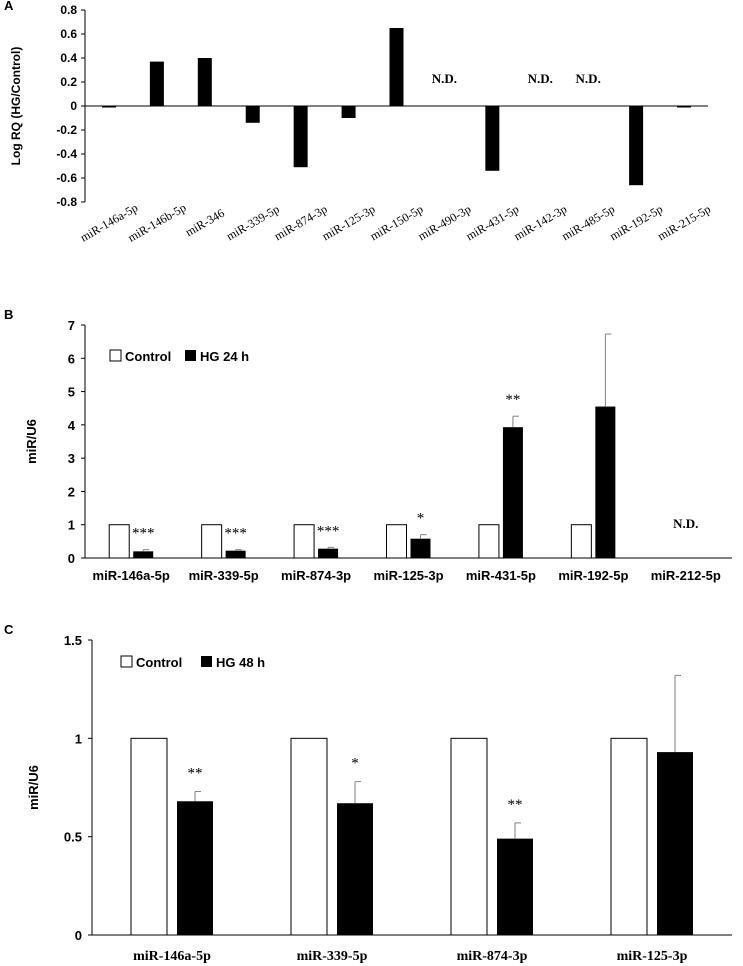 This screenshot has width=743, height=966. Describe the element at coordinates (501, 575) in the screenshot. I see `x-tick-label-b: miR-431-5p` at that location.